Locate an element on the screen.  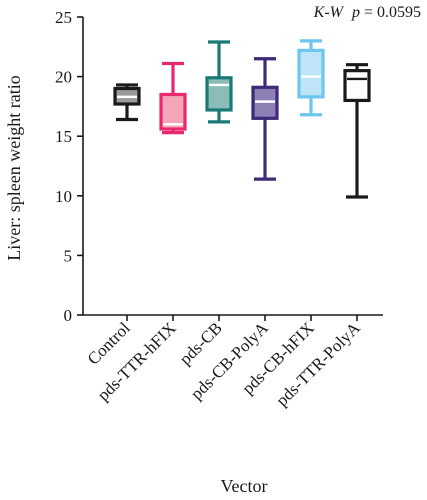
box-pds-ttr-hfix is located at coordinates (173, 98).